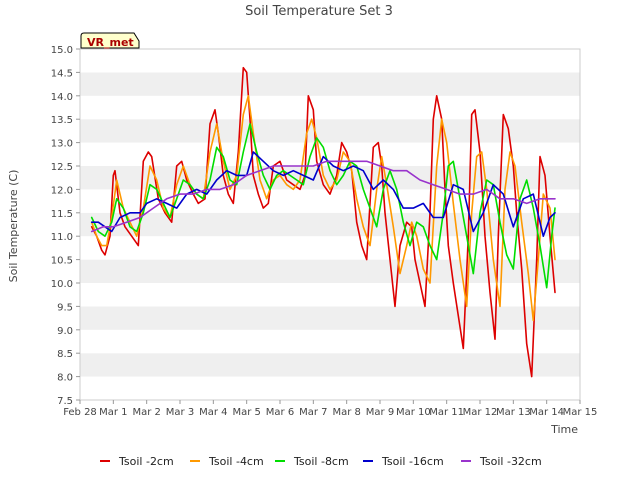 The image size is (640, 484). I want to click on y-tick-label: 14.5, so click(62, 73).